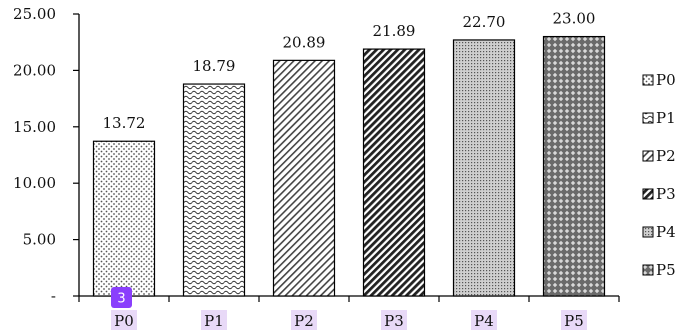 This screenshot has width=681, height=331. I want to click on bar-p2, so click(304, 178).